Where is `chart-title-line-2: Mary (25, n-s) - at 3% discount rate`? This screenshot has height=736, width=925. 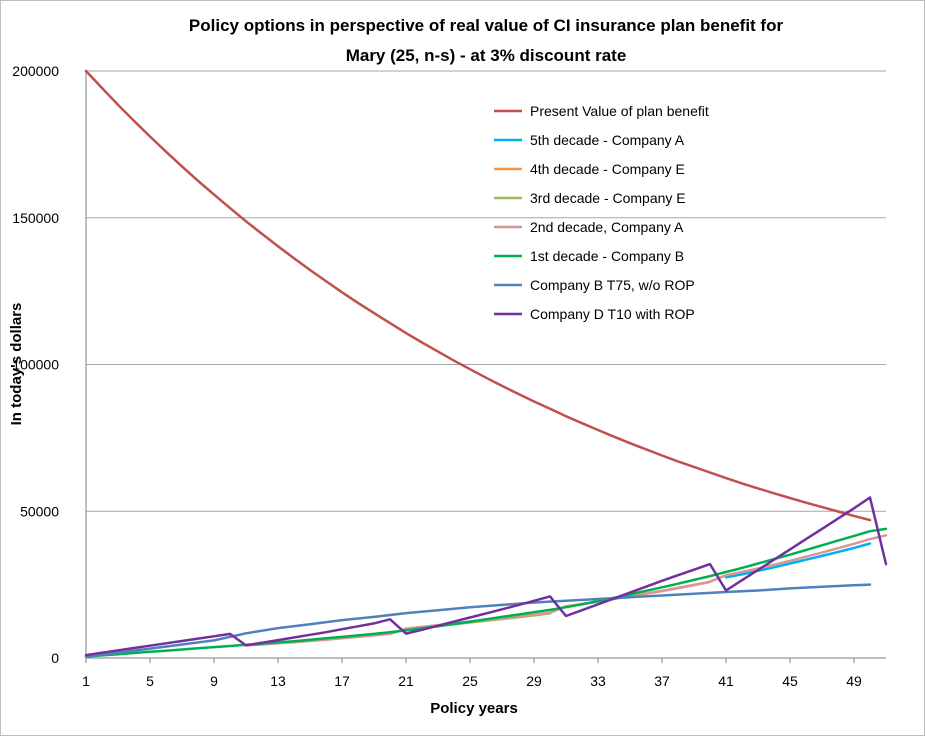
chart-title-line-2: Mary (25, n-s) - at 3% discount rate is located at coordinates (486, 55).